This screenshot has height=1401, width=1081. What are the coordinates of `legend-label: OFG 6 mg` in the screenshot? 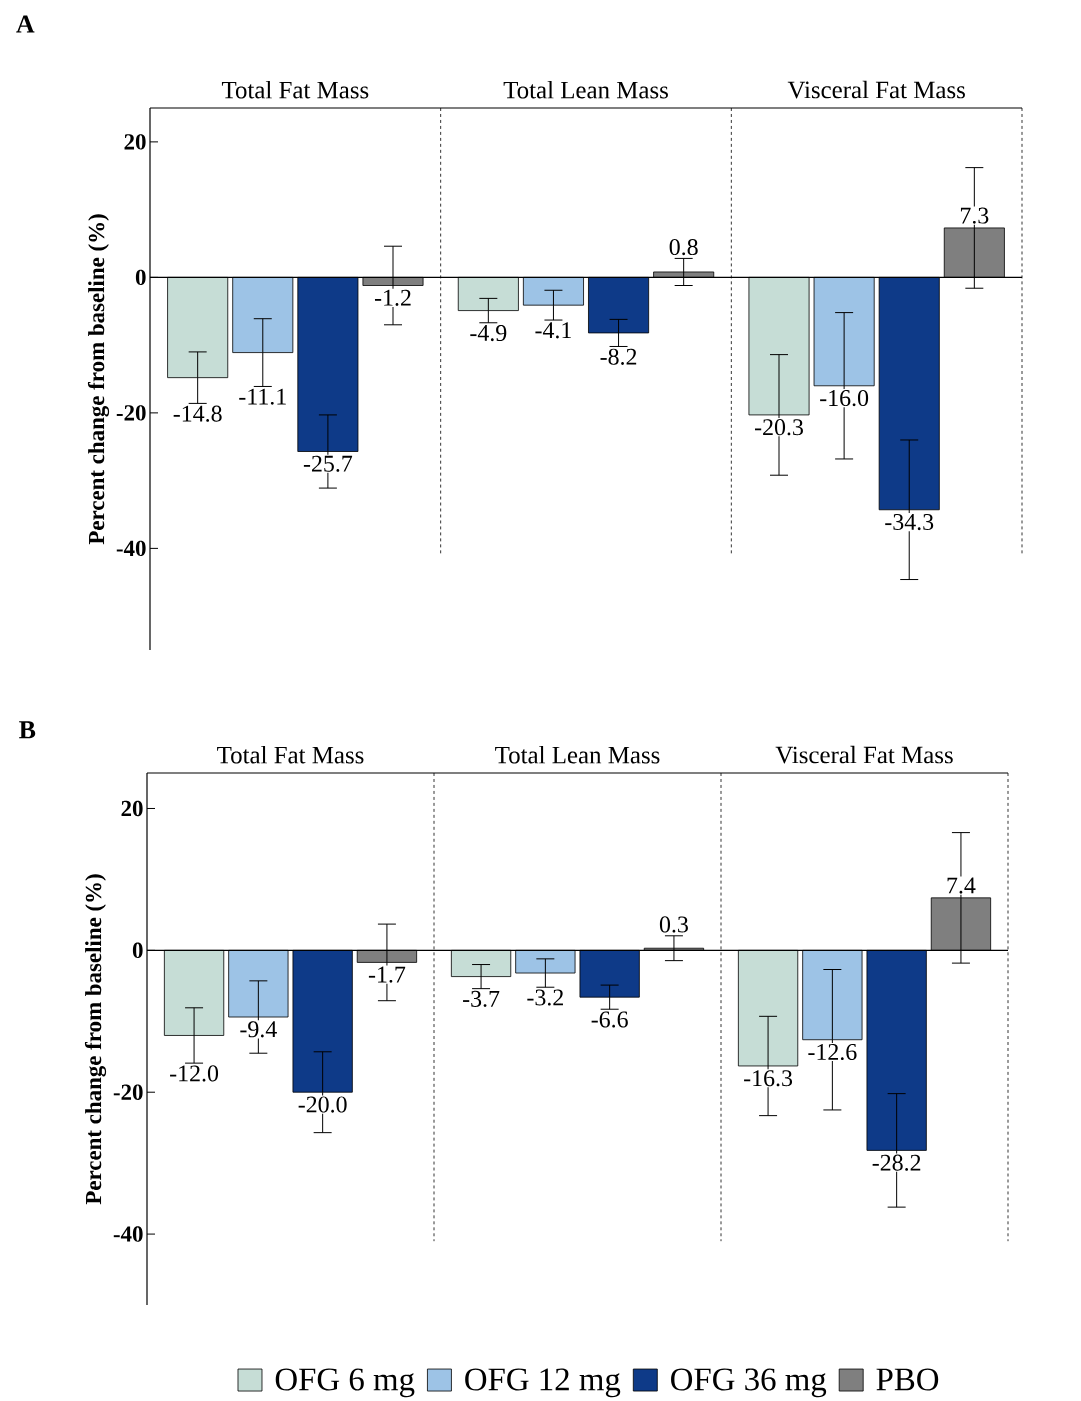 It's located at (345, 1383).